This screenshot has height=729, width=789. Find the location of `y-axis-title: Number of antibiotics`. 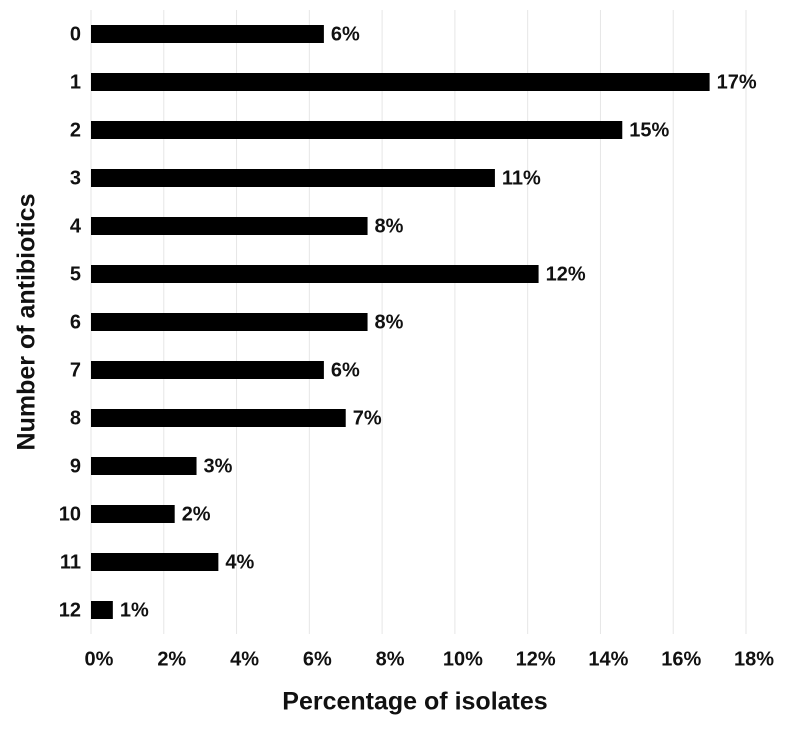

y-axis-title: Number of antibiotics is located at coordinates (27, 322).